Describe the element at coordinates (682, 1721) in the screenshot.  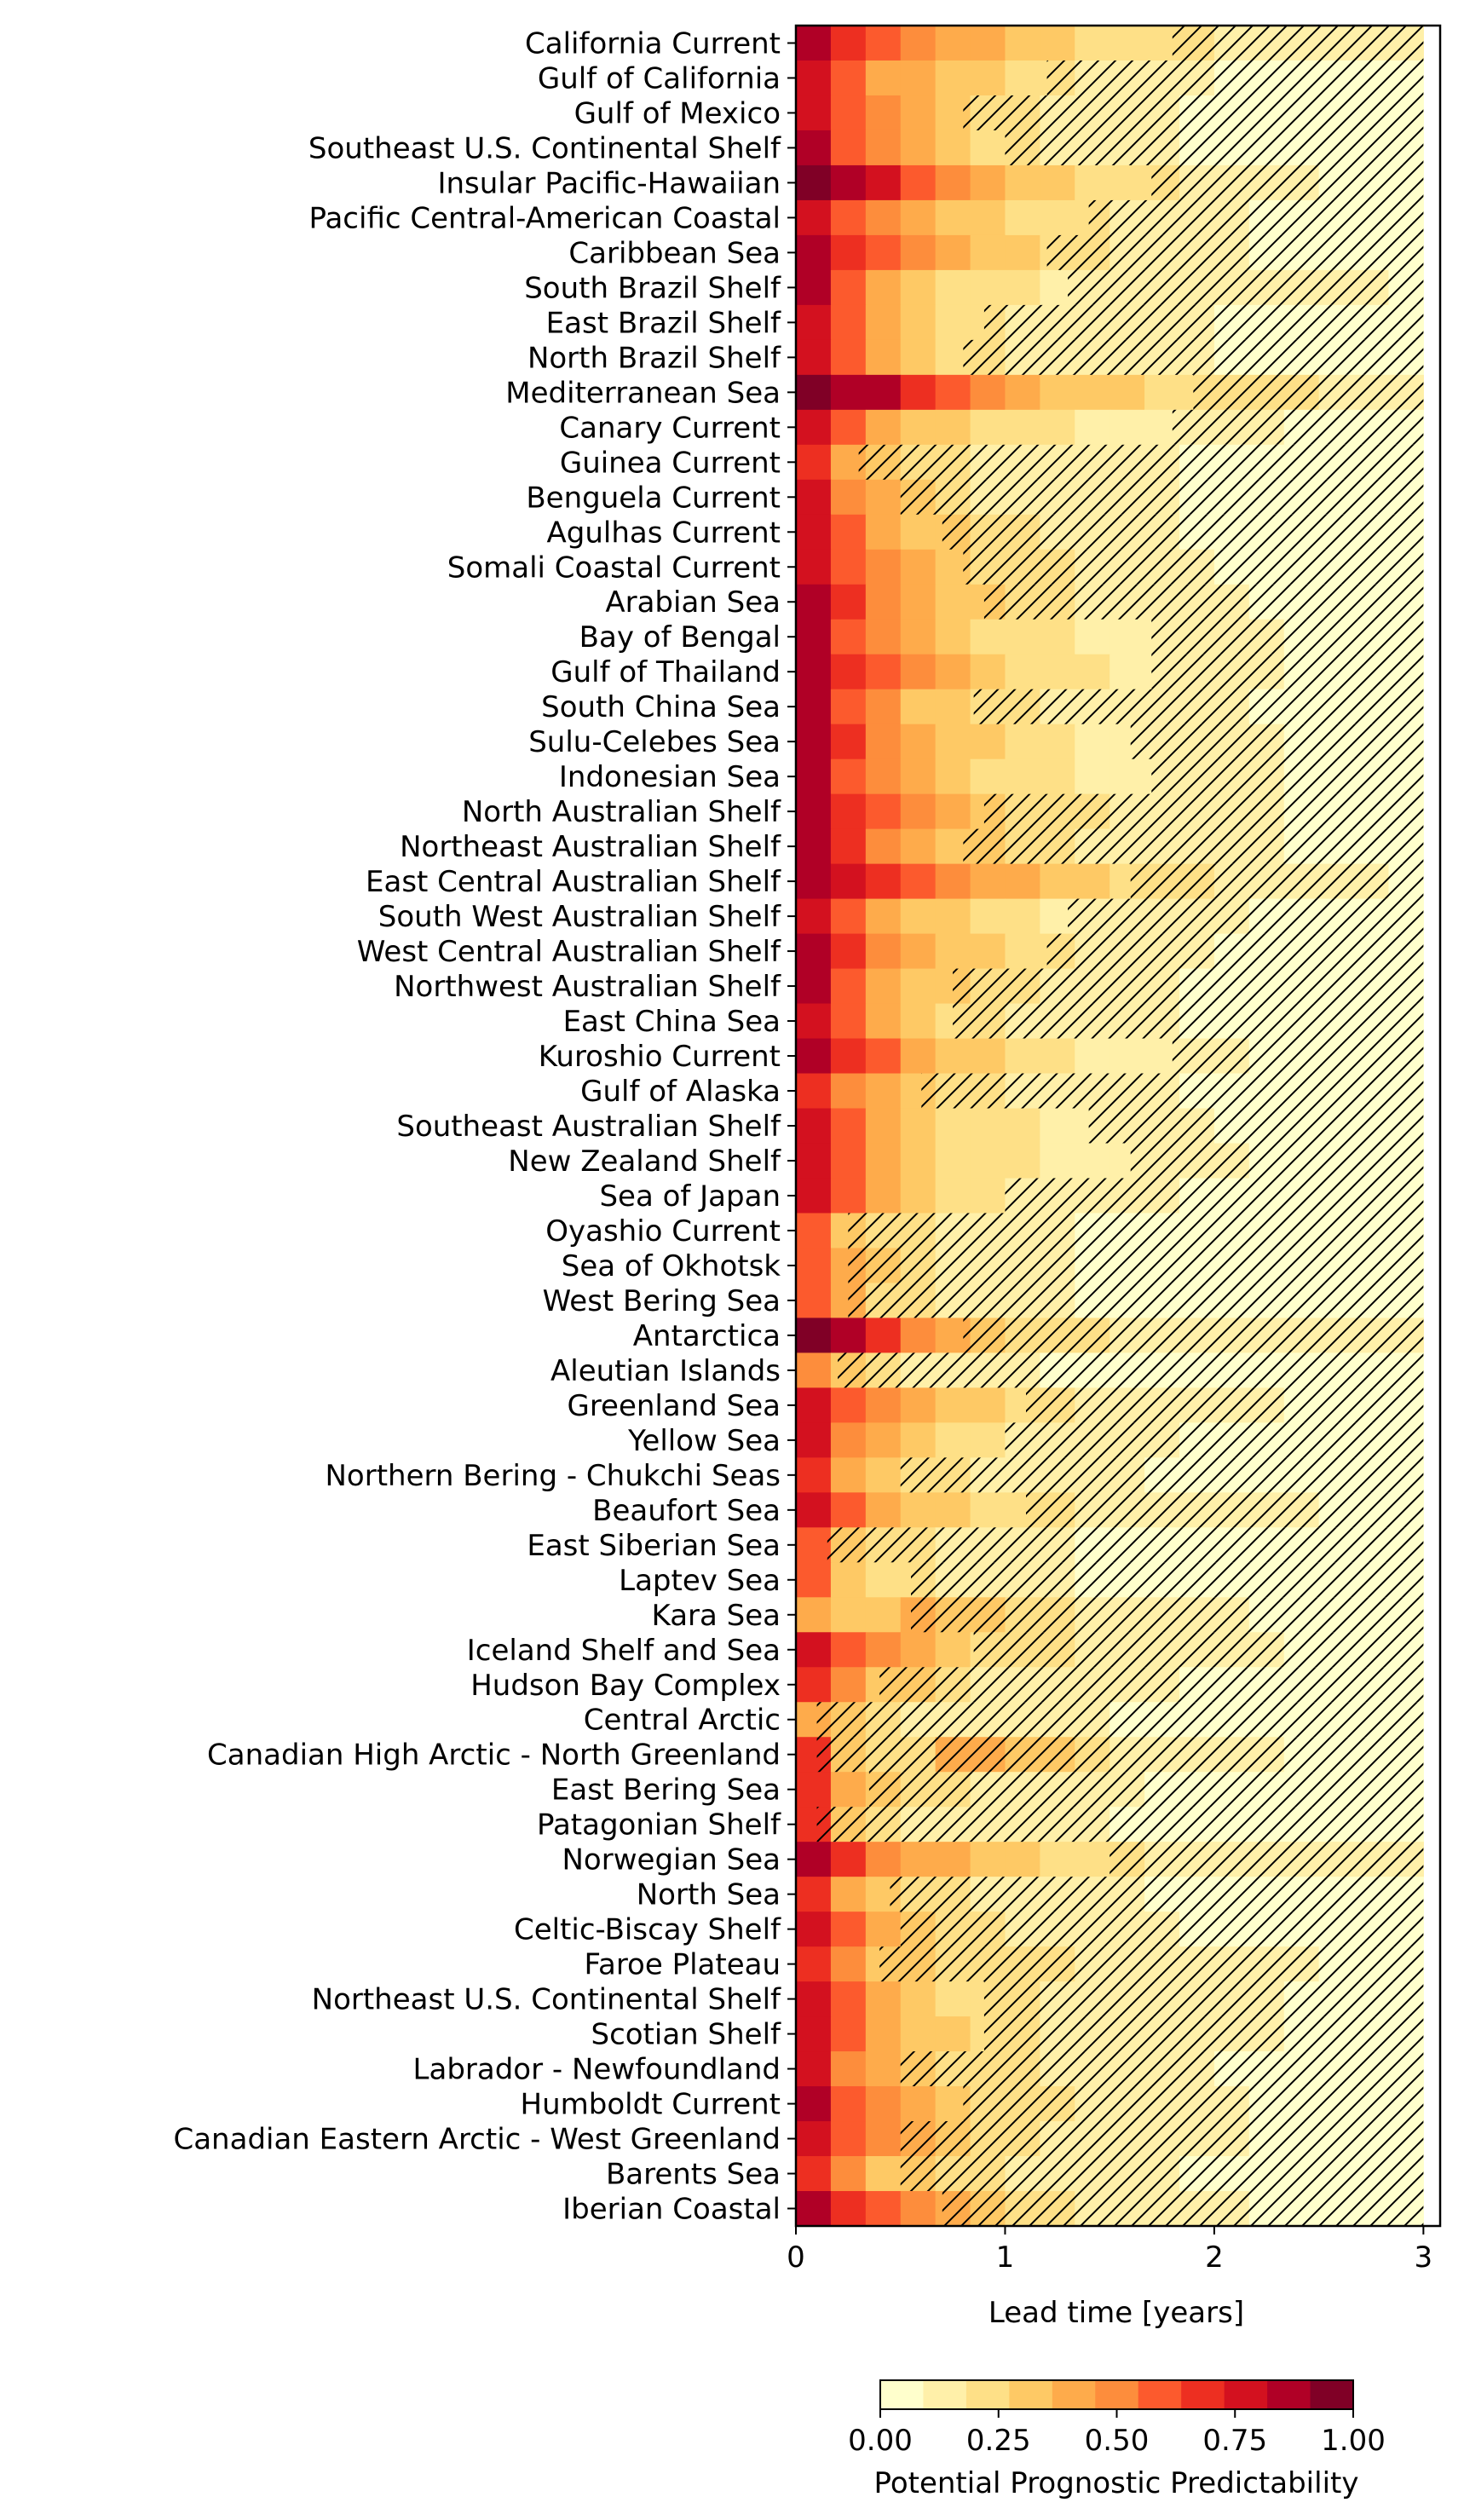
I see `region-label: Central Arctic` at that location.